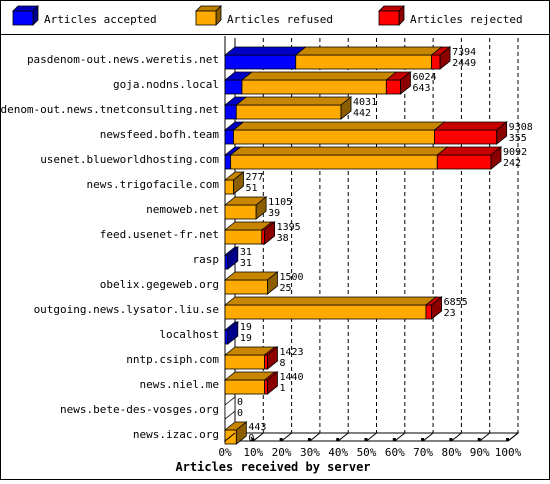  What do you see at coordinates (139, 409) in the screenshot?
I see `category-label: news.bete-des-vosges.org` at bounding box center [139, 409].